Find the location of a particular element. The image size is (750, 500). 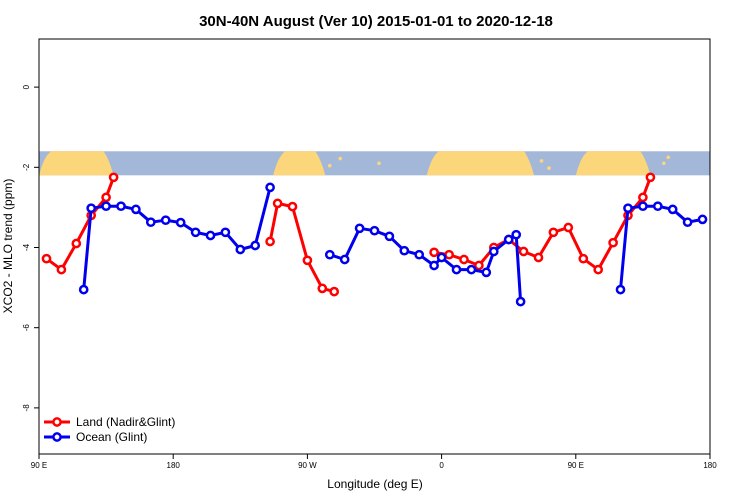

legend-ocean-label: Ocean (Glint) is located at coordinates (111, 437).